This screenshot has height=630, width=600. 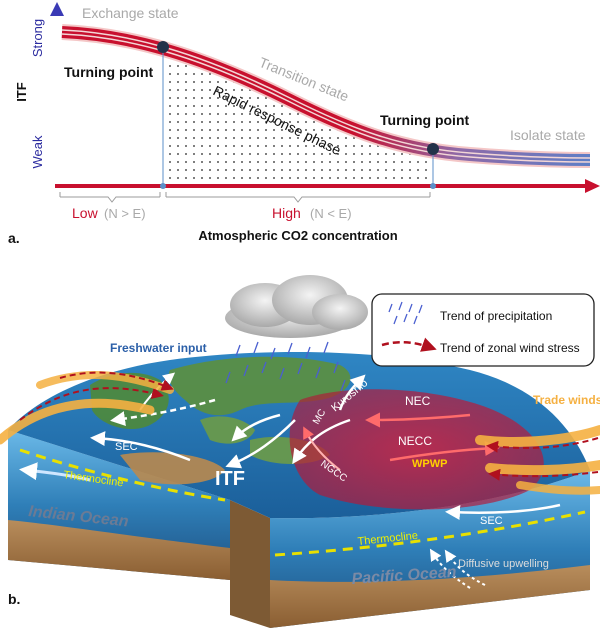 What do you see at coordinates (57, 9) in the screenshot?
I see `y-axis-arrow` at bounding box center [57, 9].